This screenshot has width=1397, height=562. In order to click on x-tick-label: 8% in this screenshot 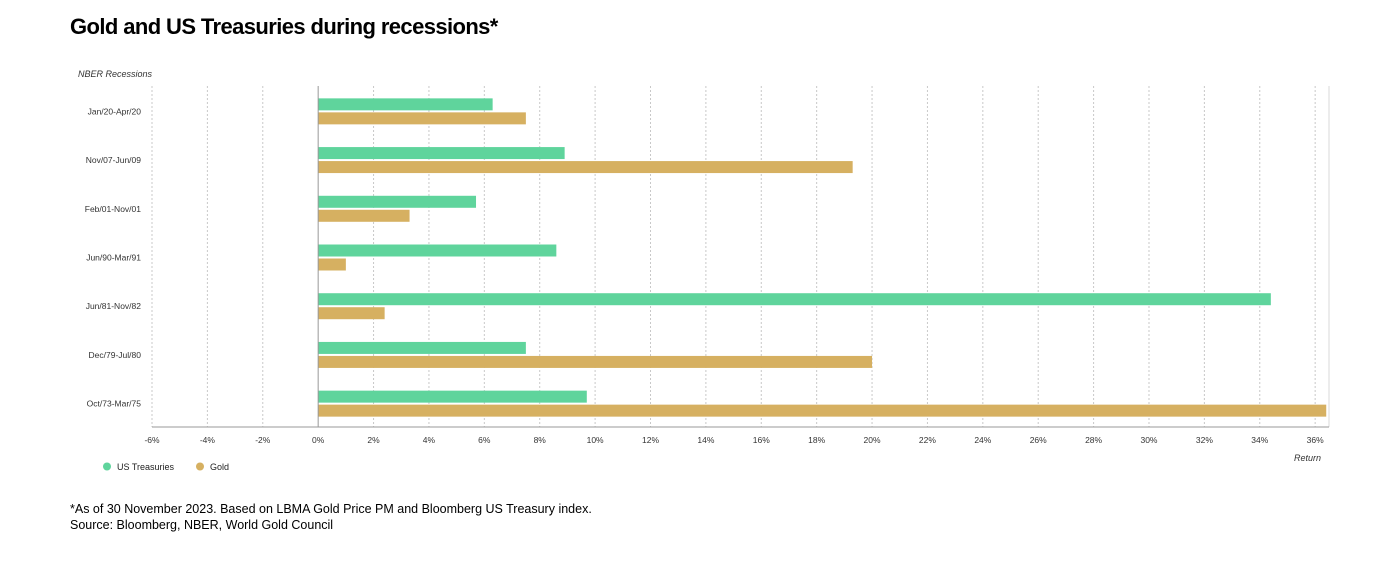, I will do `click(540, 440)`.